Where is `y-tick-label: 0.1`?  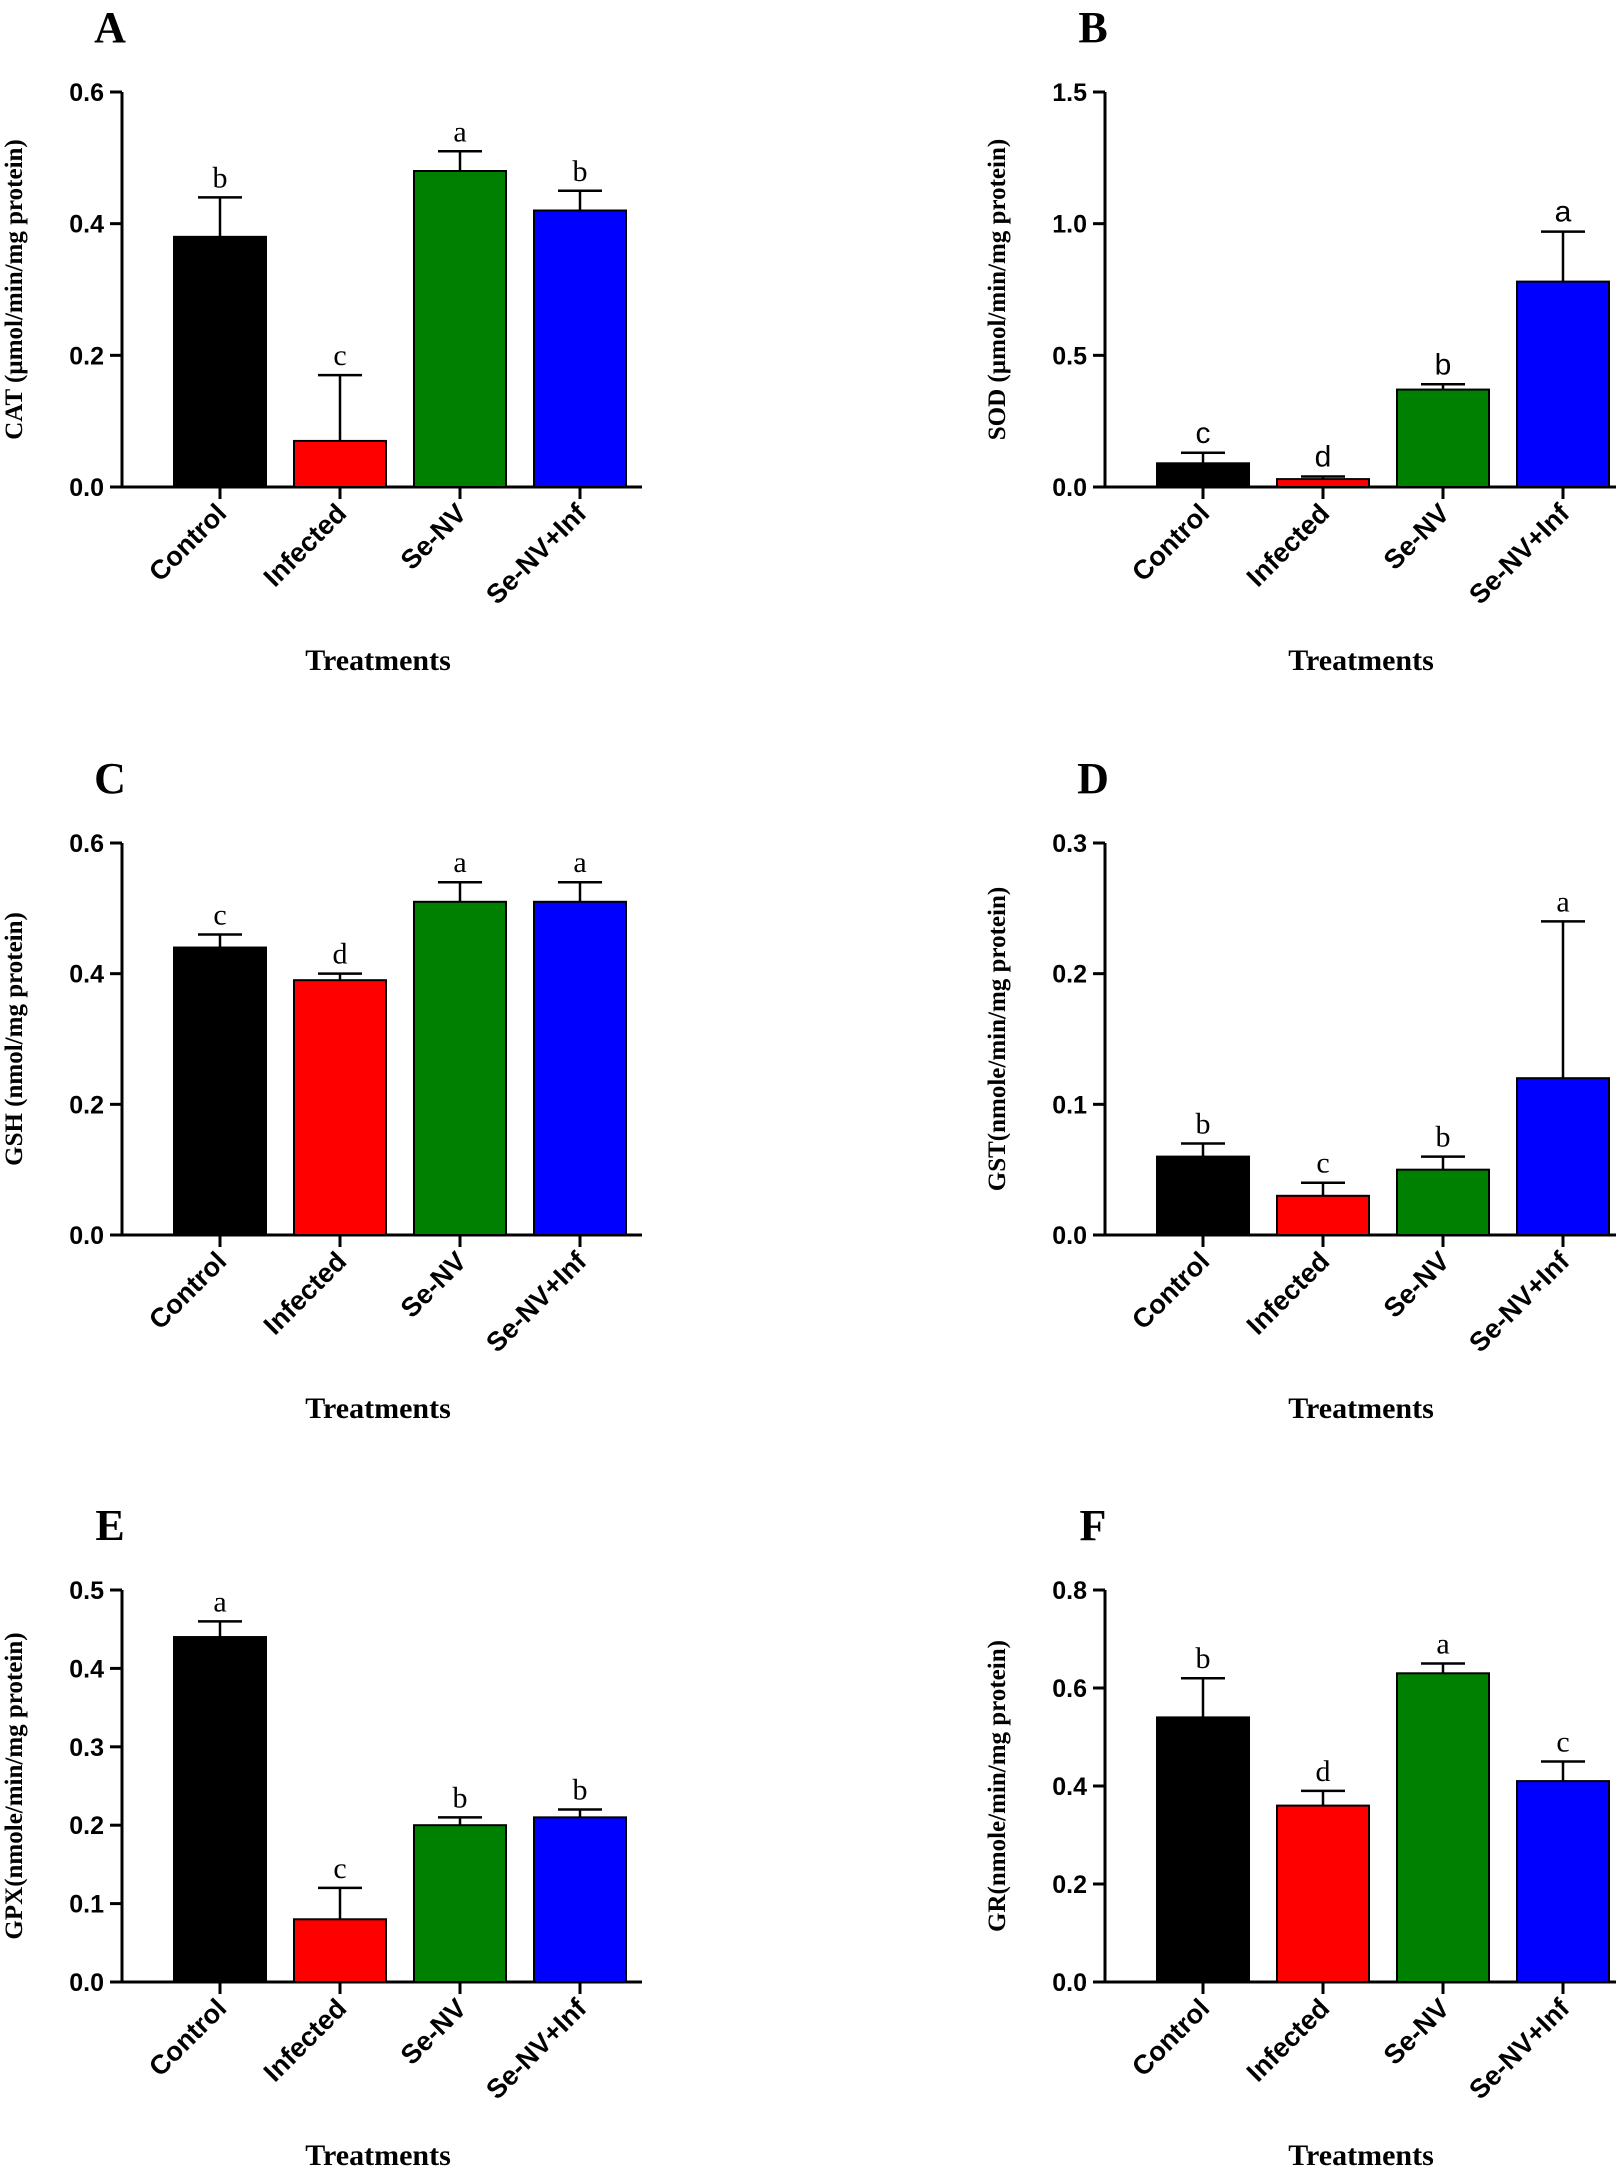
y-tick-label: 0.1 is located at coordinates (86, 1905).